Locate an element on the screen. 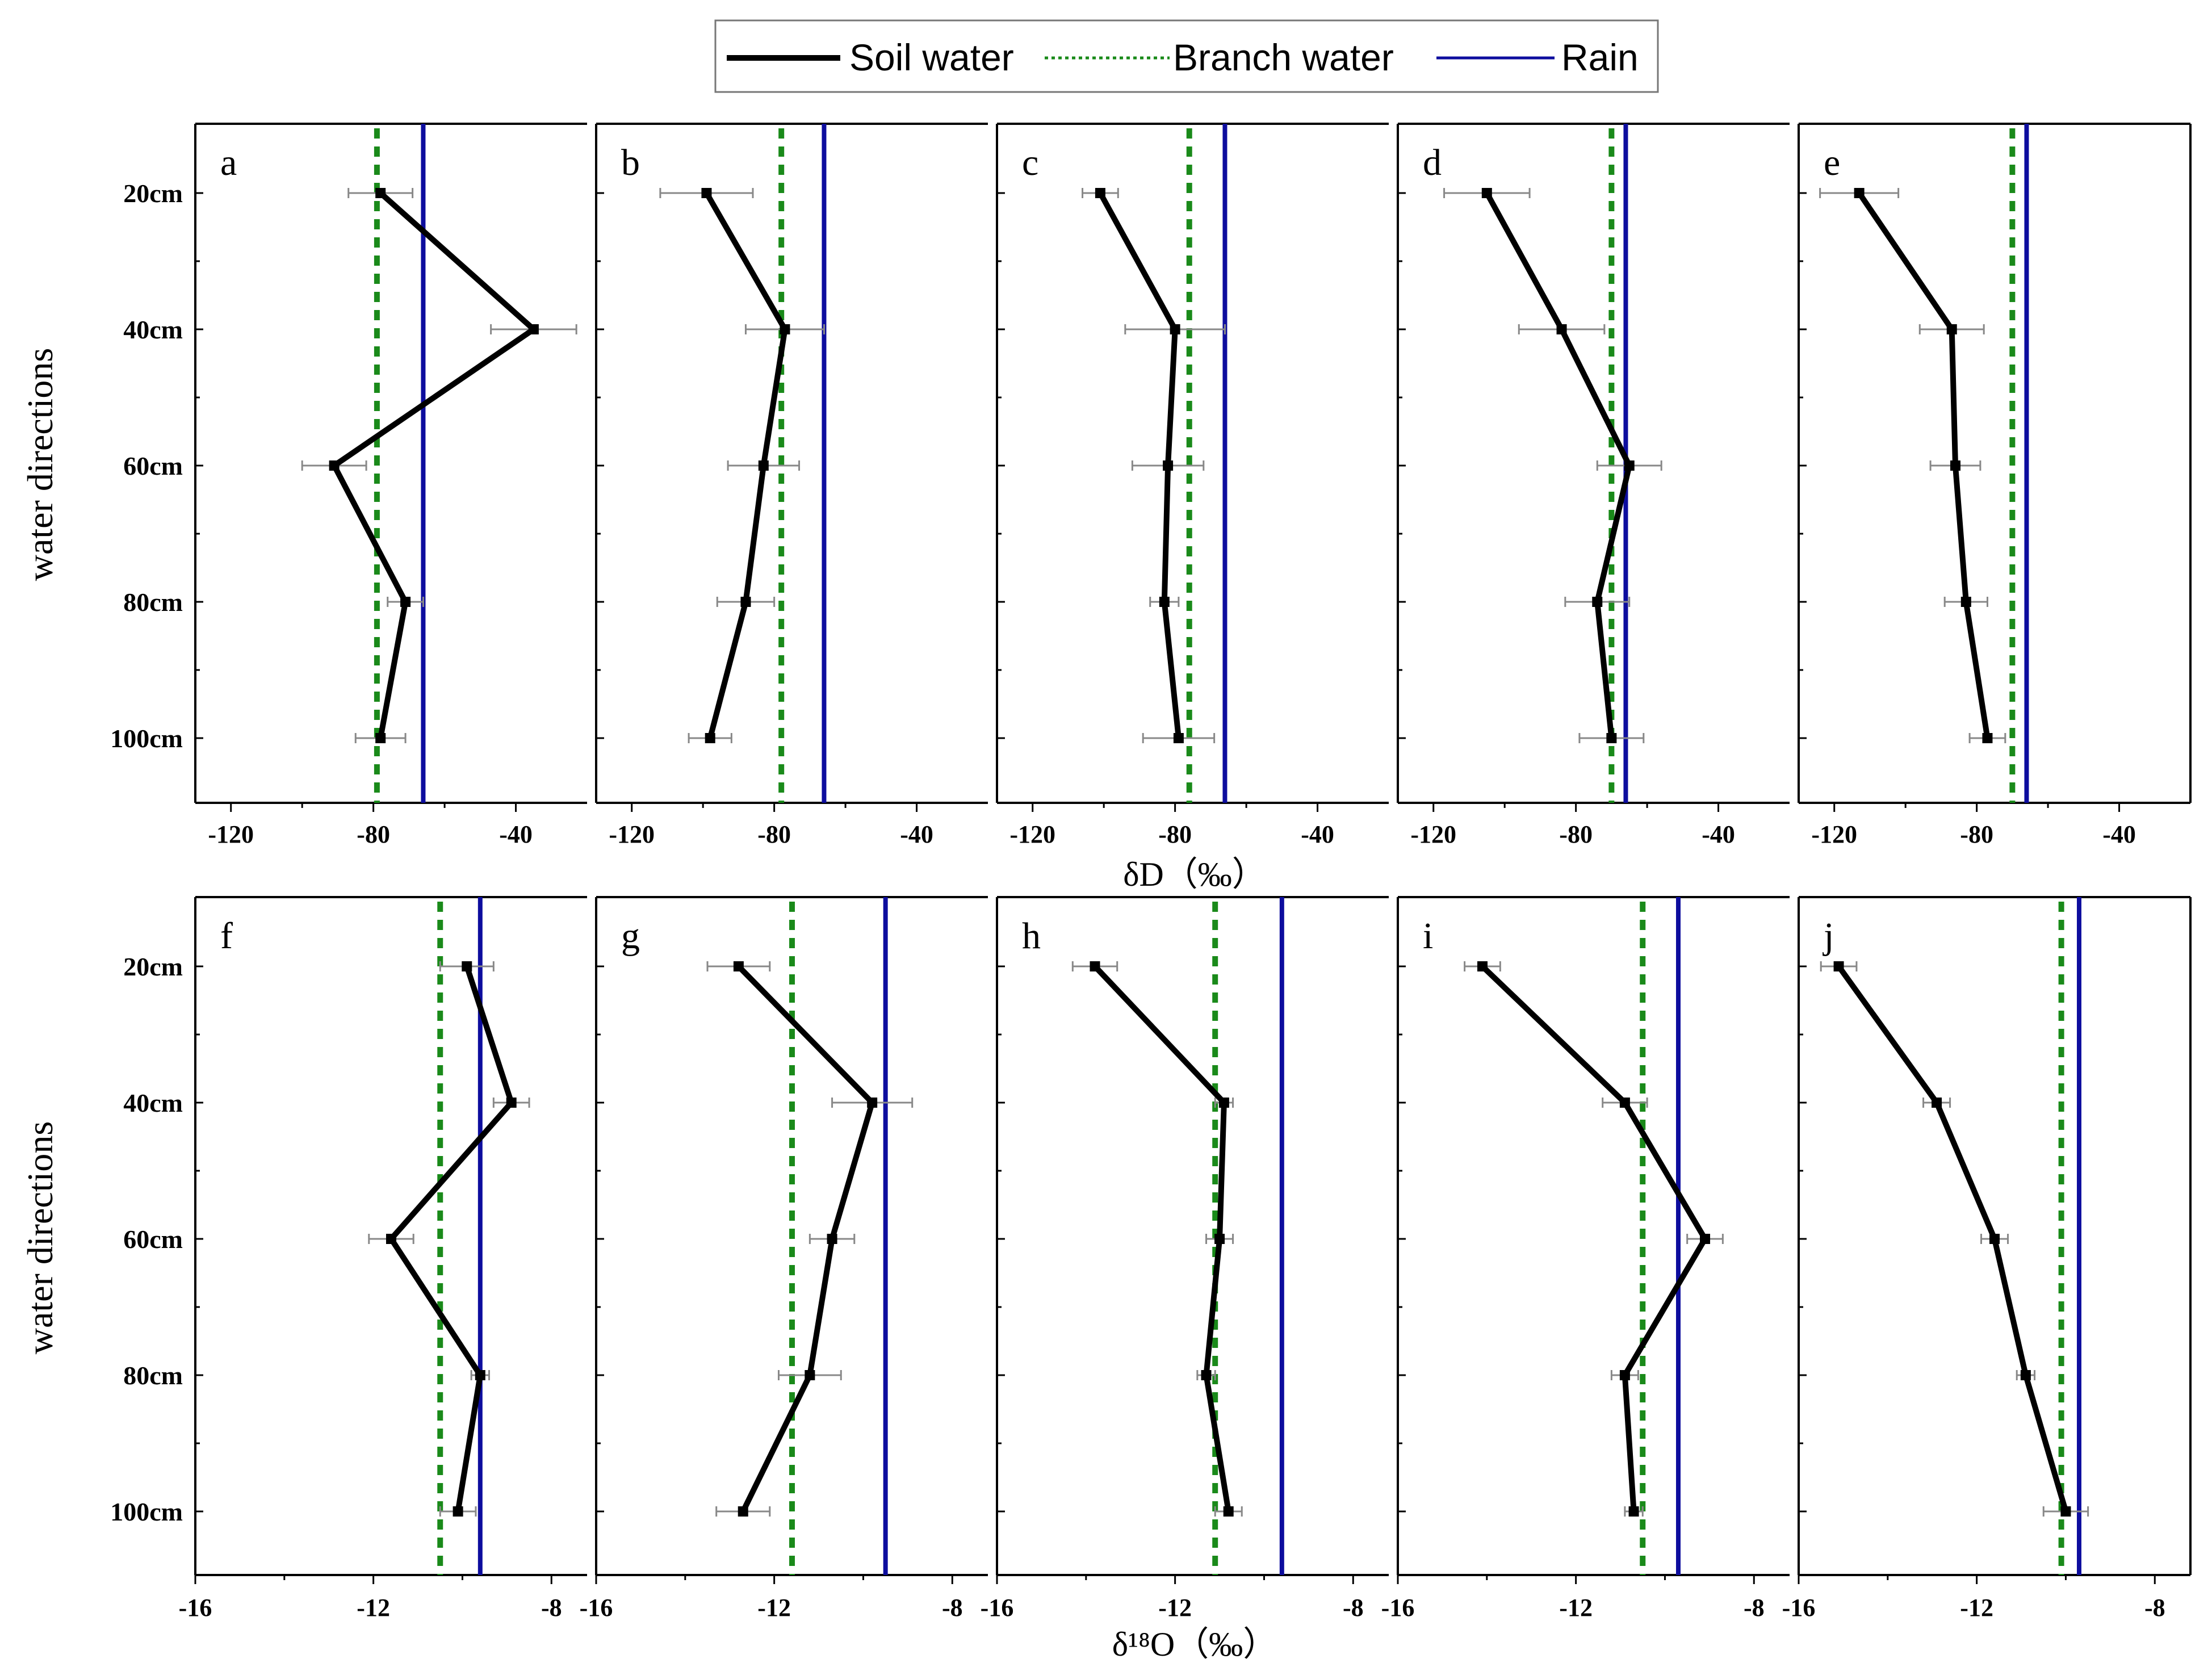  panel-letter: g is located at coordinates (630, 936).